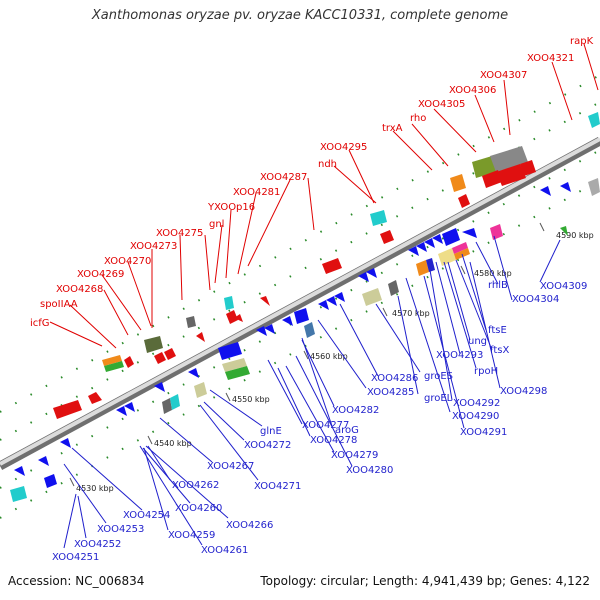 The width and height of the screenshot is (600, 600). I want to click on gene-label: trxA, so click(392, 128).